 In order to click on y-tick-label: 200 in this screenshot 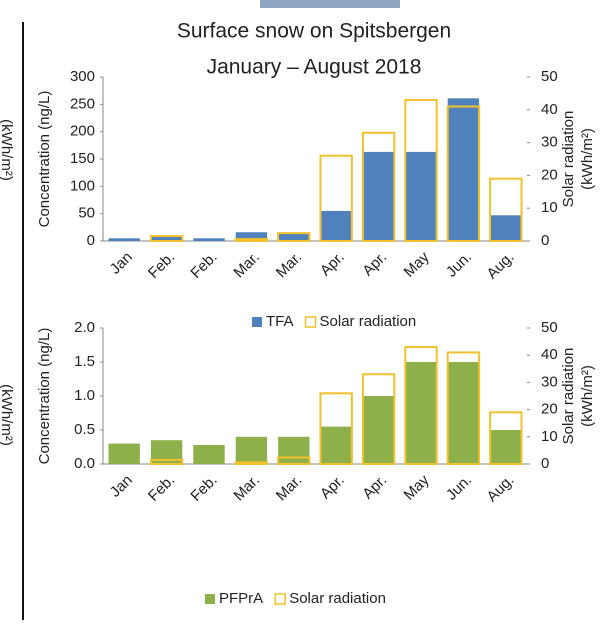, I will do `click(82, 131)`.